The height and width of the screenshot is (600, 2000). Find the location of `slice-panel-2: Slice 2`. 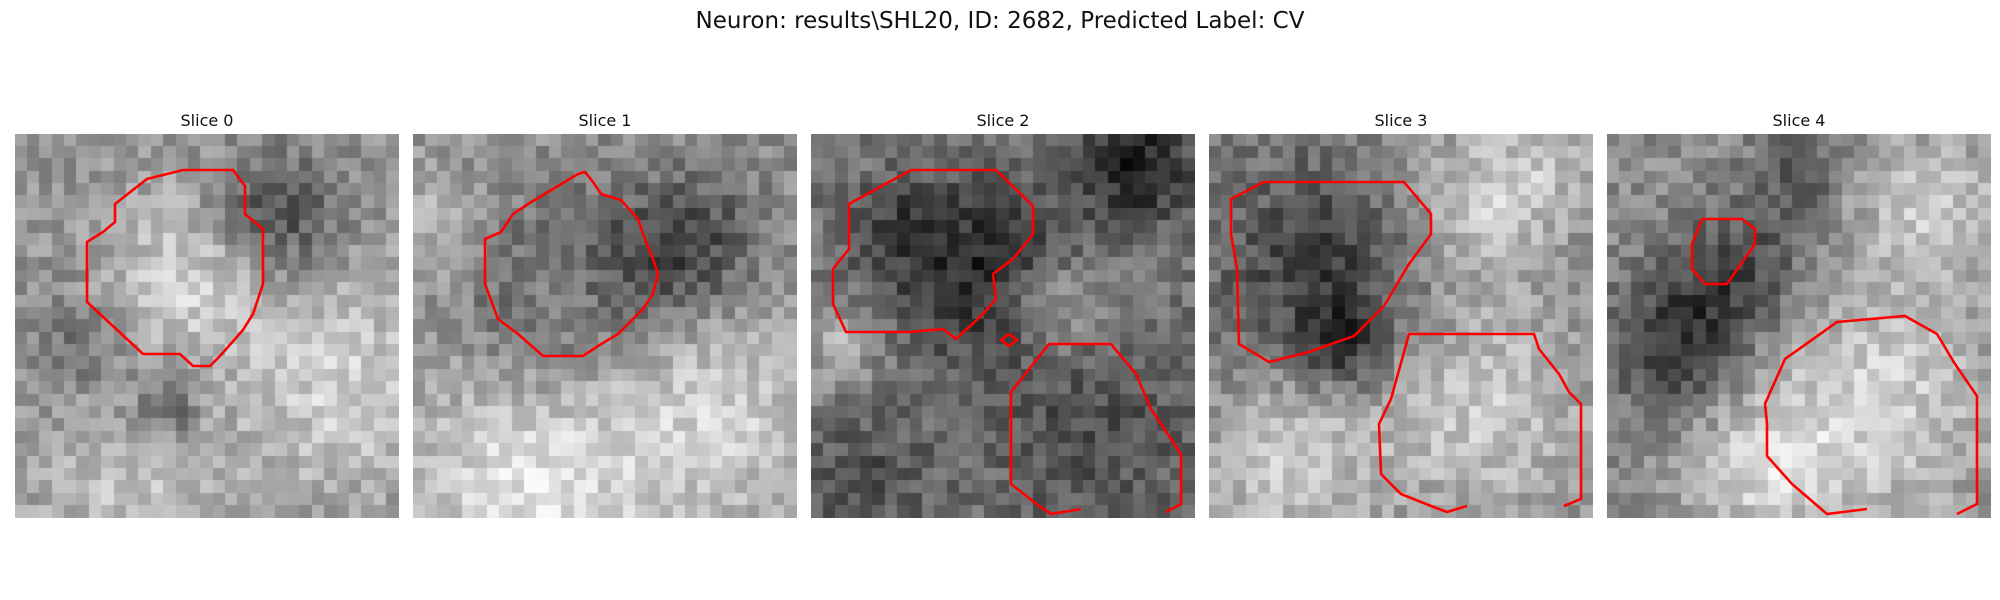

slice-panel-2: Slice 2 is located at coordinates (1003, 313).